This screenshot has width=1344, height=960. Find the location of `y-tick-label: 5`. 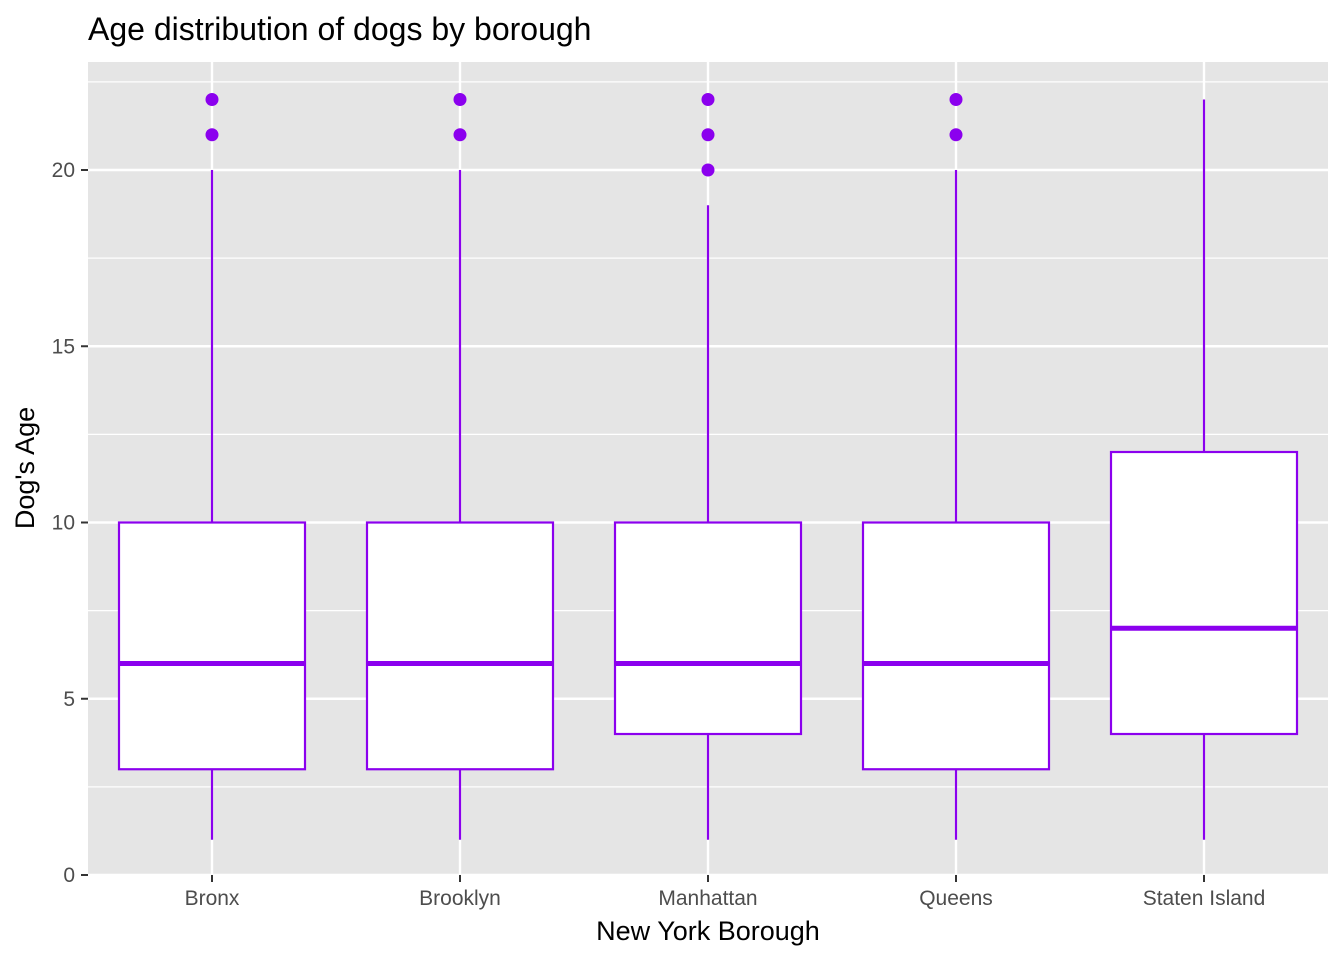

y-tick-label: 5 is located at coordinates (69, 699).